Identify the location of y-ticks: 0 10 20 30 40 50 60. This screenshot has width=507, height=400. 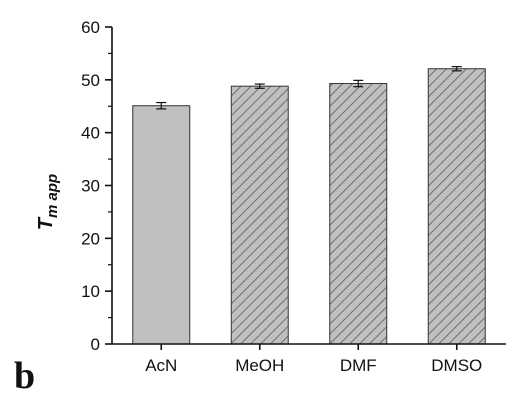
(96, 186).